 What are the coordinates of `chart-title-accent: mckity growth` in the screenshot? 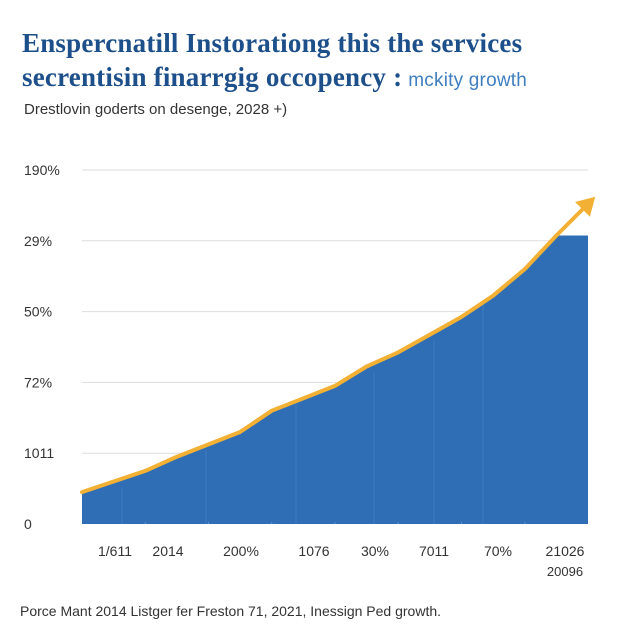 It's located at (468, 80).